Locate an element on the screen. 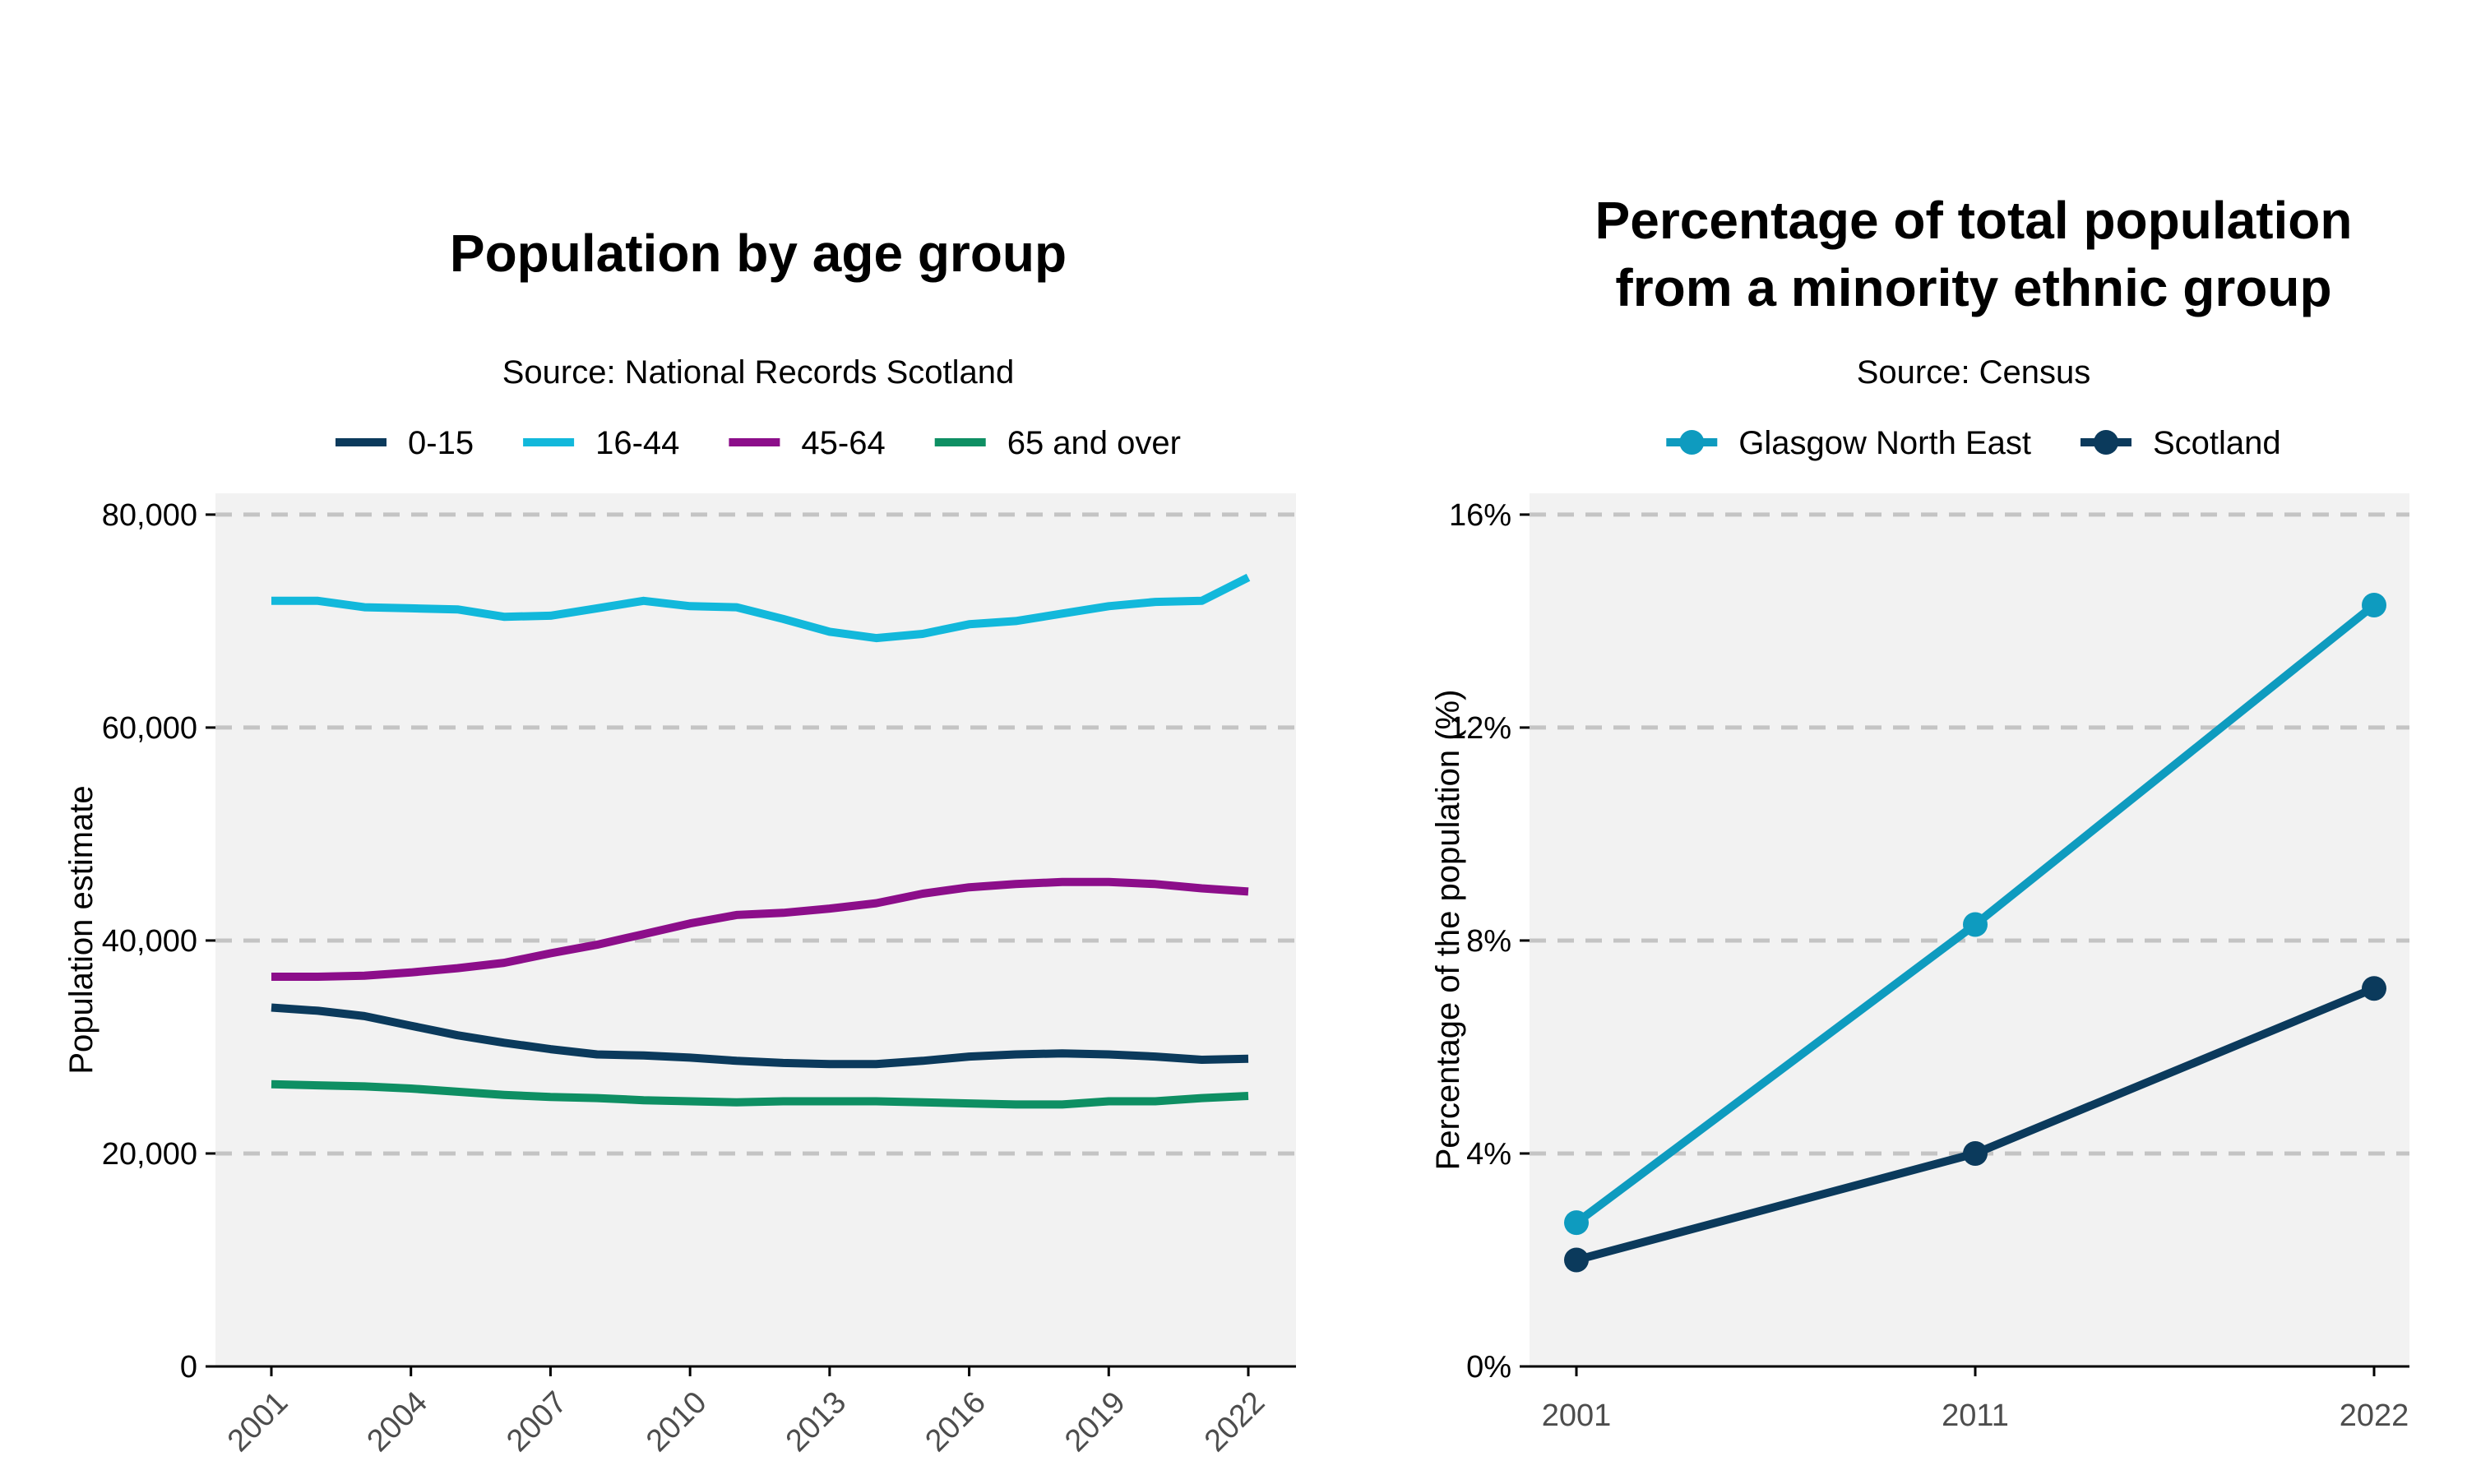 The width and height of the screenshot is (2467, 1484). right-x-tick-label-1: 2011 is located at coordinates (1976, 1416).